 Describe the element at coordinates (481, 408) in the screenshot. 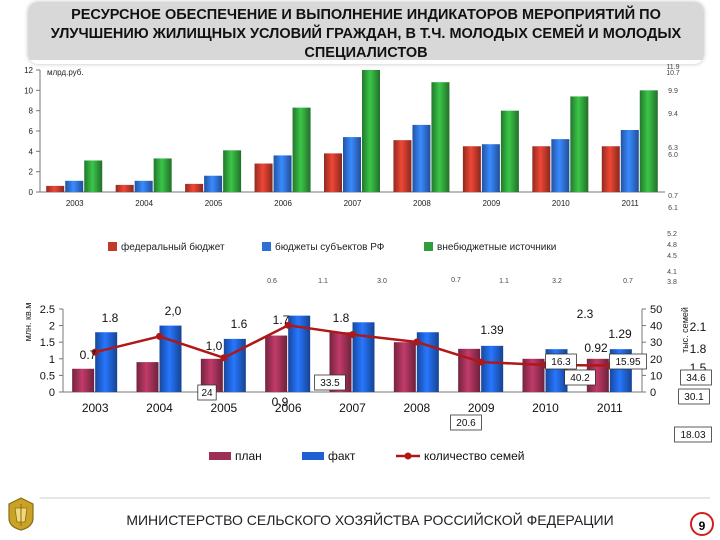

I see `chart2-x-tick-label: 2009` at that location.